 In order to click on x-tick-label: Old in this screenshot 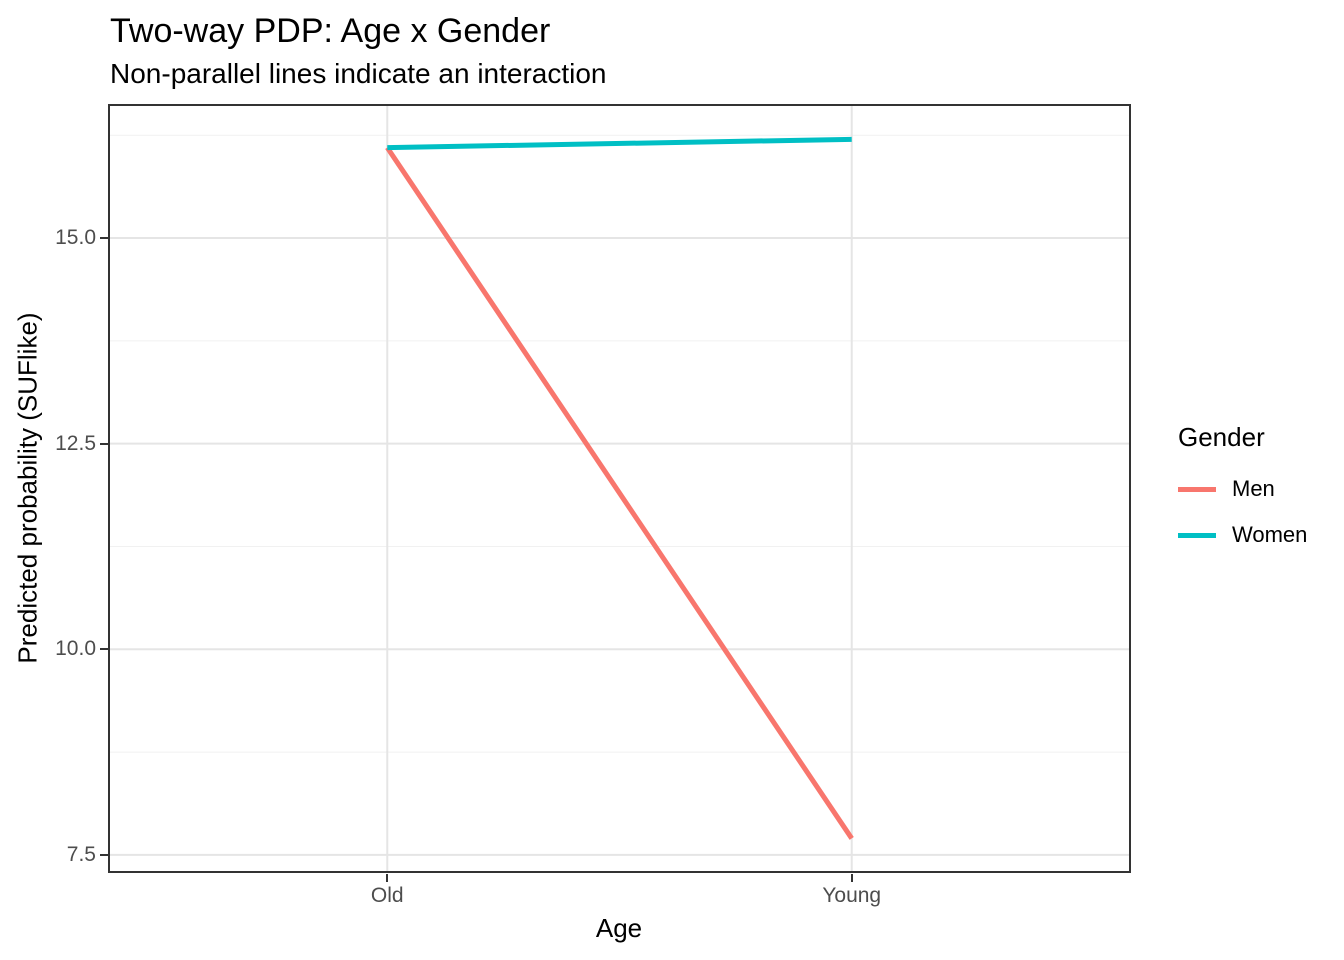, I will do `click(387, 895)`.